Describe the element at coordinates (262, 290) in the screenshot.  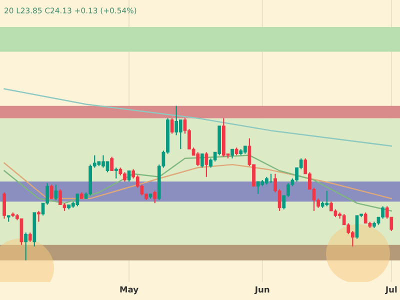
I see `x-tick-label: Jun` at that location.